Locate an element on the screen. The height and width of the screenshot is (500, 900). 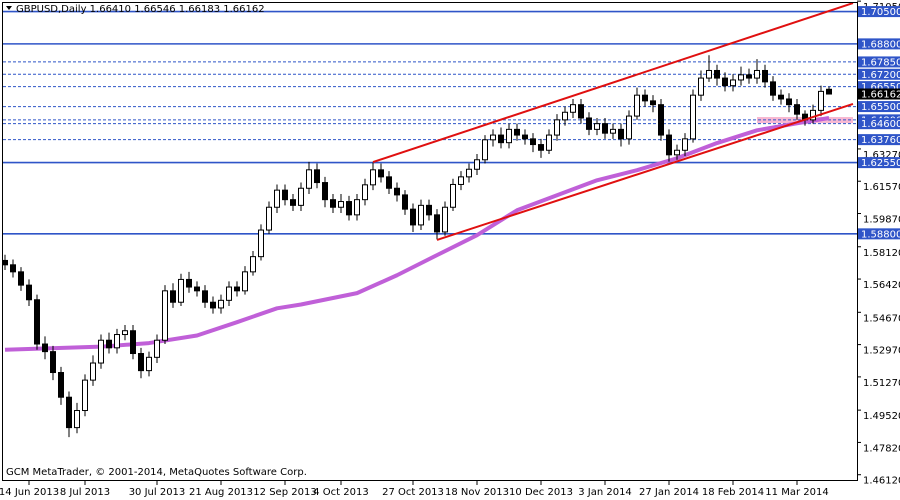
x-tick-label: 18 Feb 2014 is located at coordinates (733, 492).